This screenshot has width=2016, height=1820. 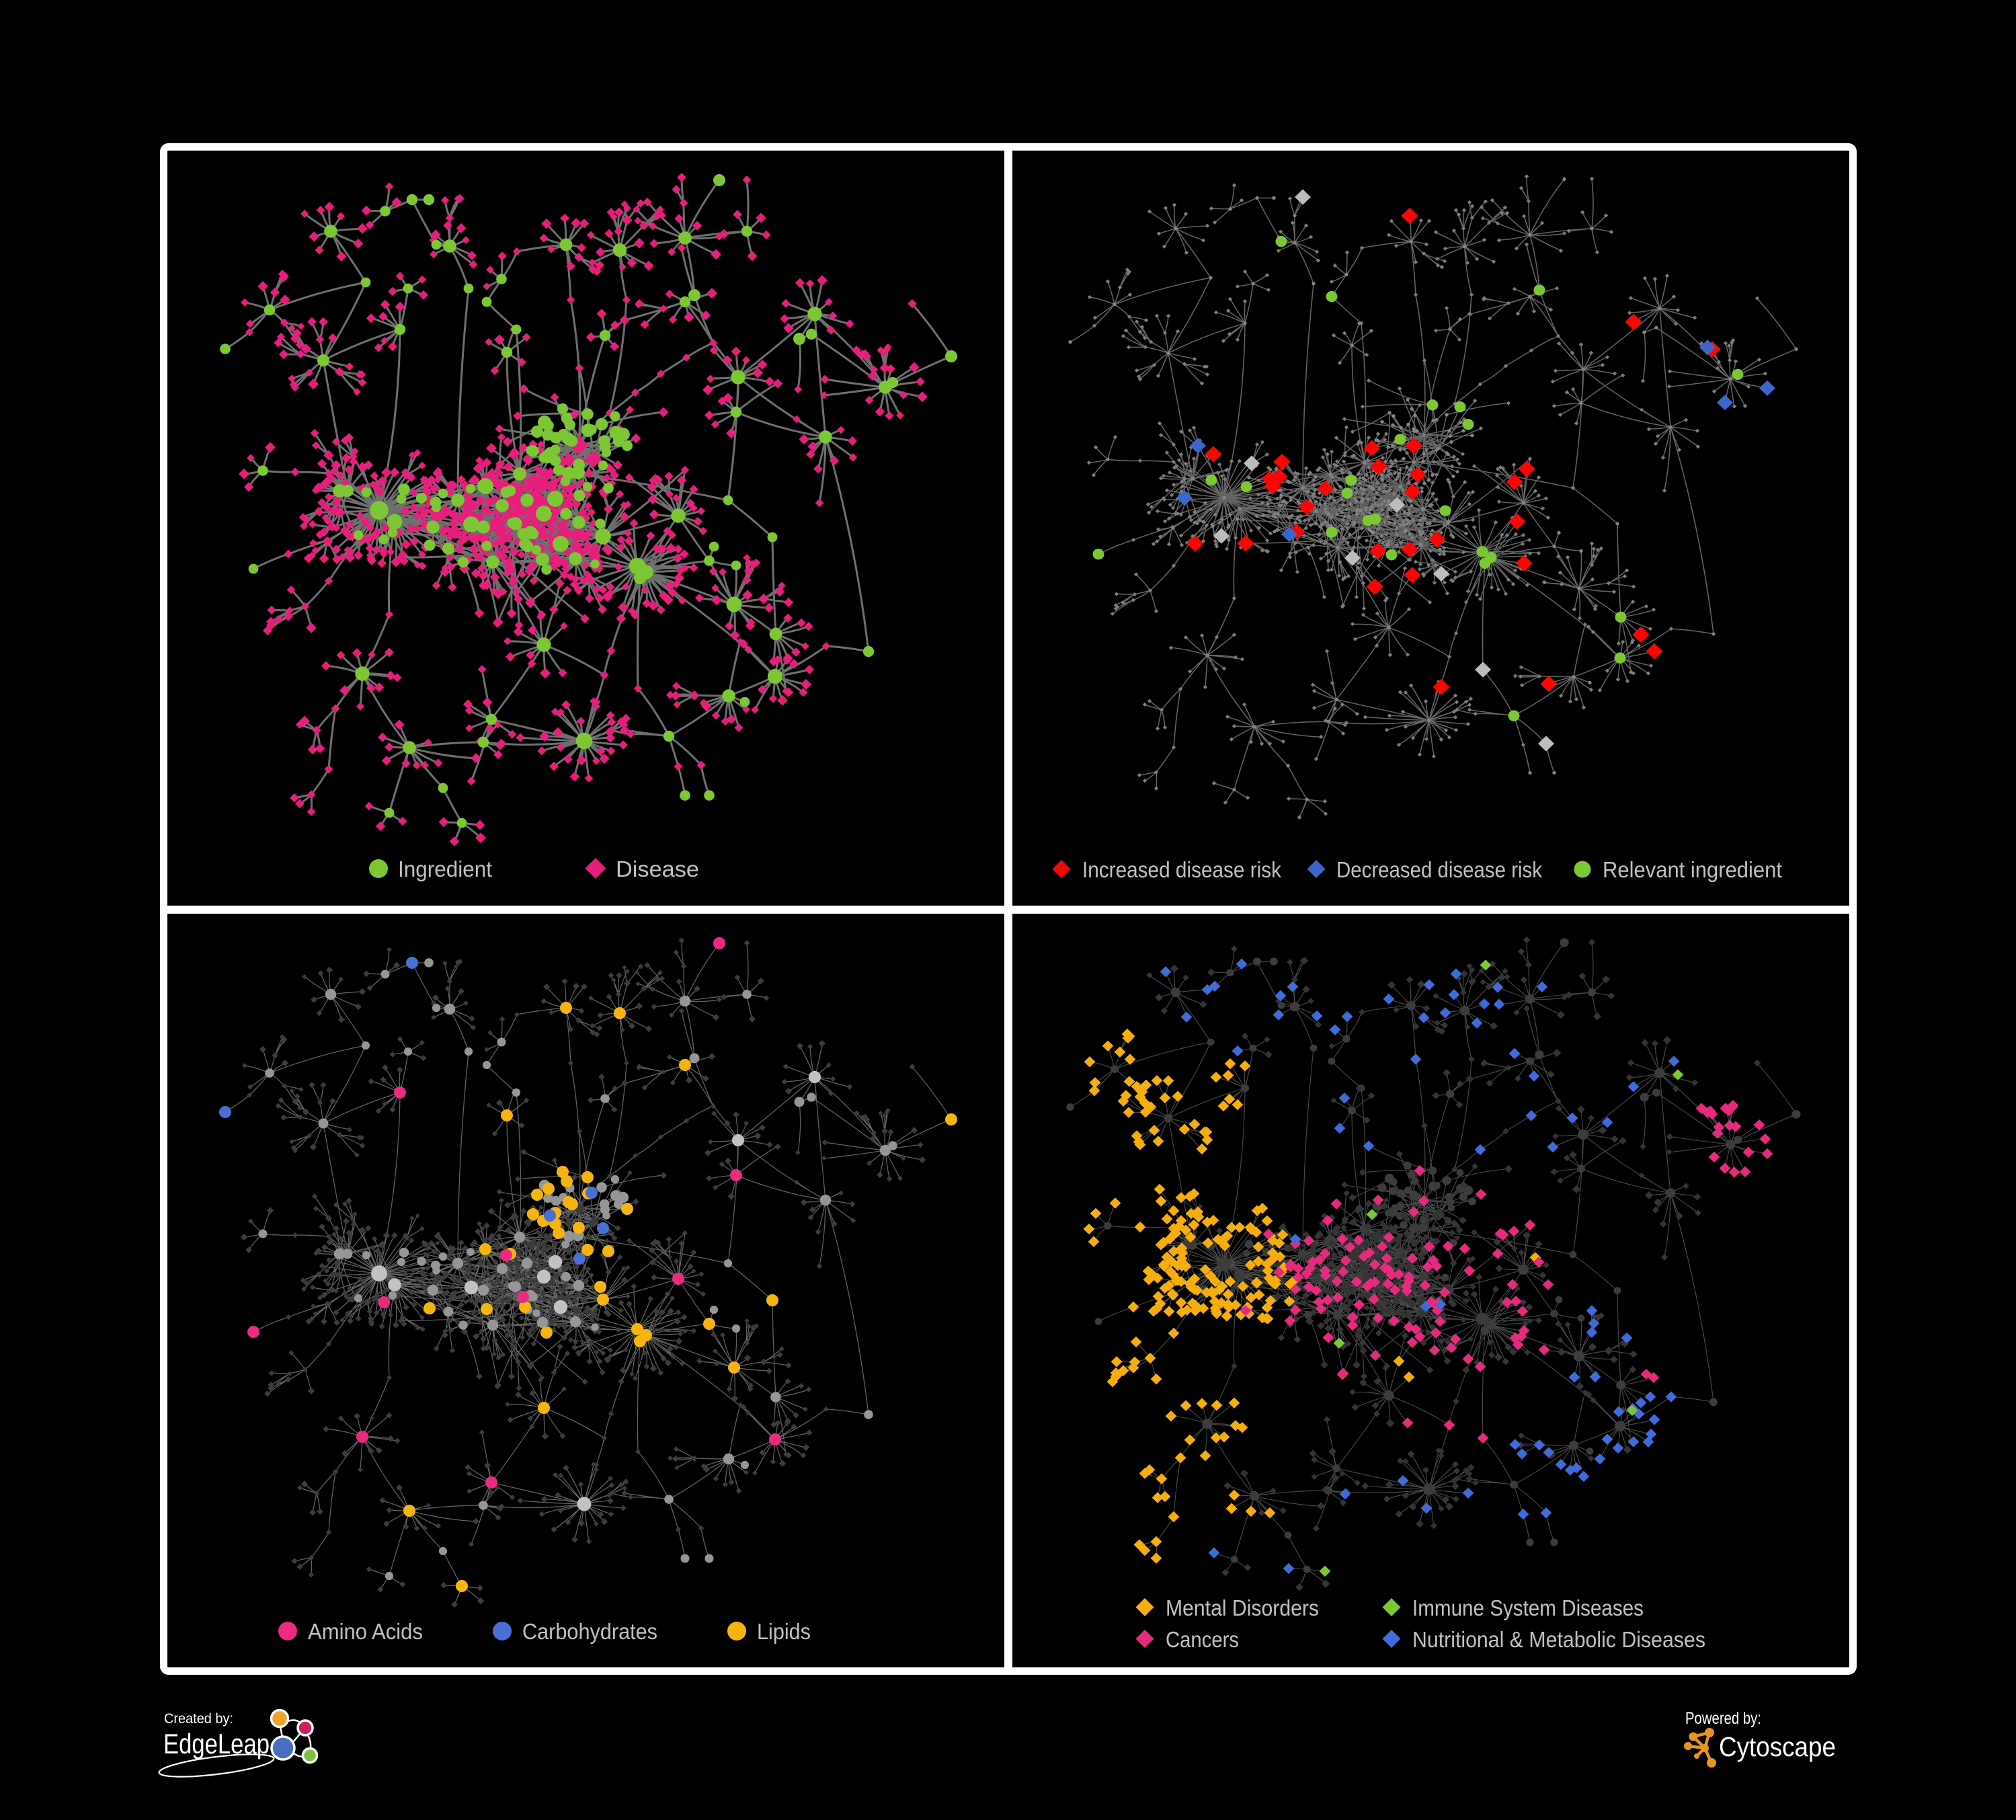 I want to click on svg-text: Powered by:, so click(x=1723, y=1718).